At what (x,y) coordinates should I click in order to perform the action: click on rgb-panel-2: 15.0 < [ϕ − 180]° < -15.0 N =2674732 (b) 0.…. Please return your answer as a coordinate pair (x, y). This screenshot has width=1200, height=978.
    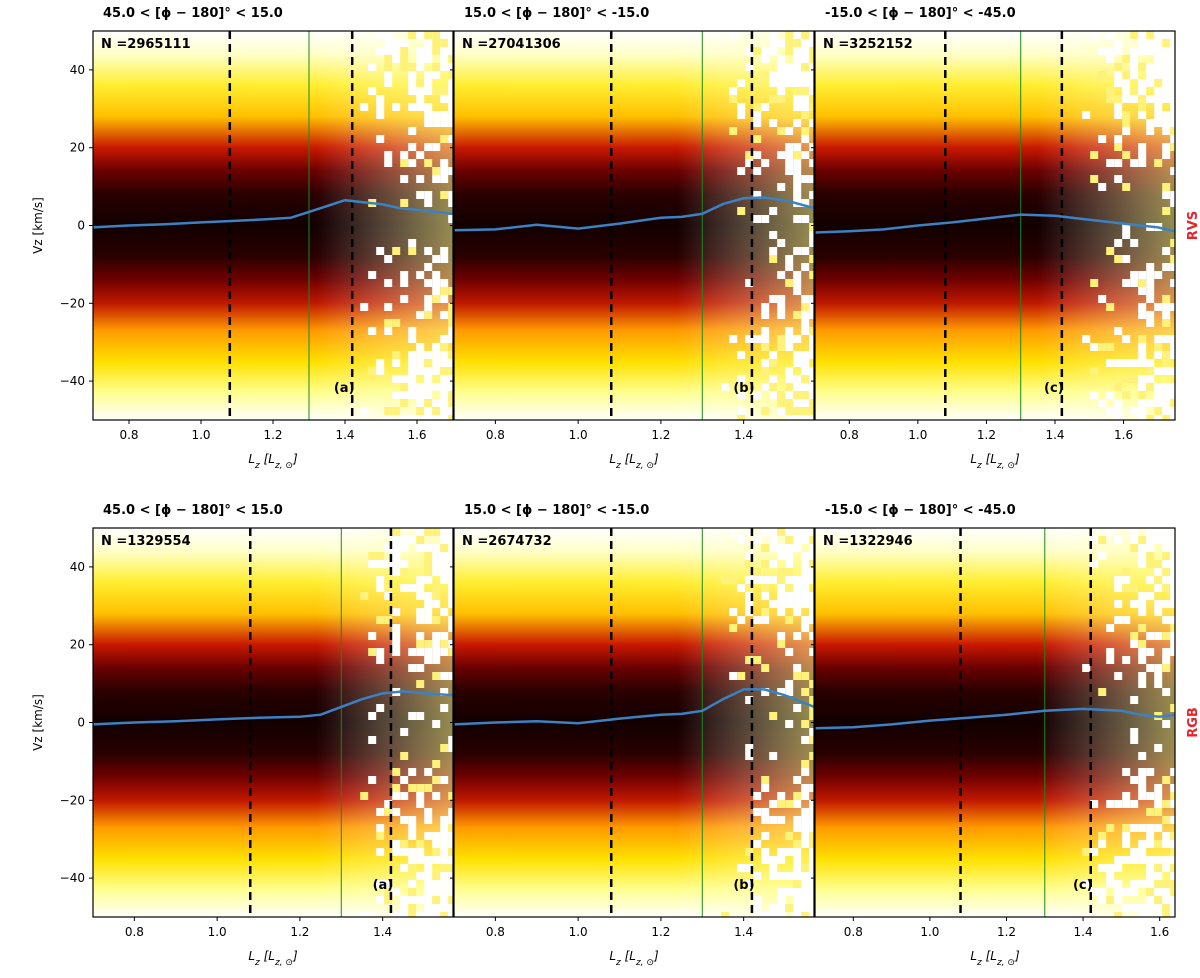
    Looking at the image, I should click on (632, 735).